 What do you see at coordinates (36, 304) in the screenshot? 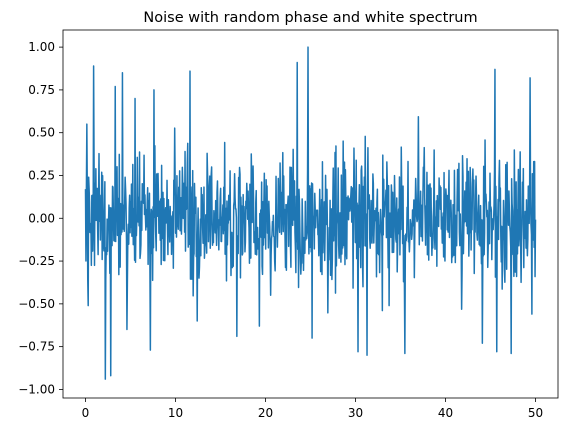
I see `y-tick-label: −0.50` at bounding box center [36, 304].